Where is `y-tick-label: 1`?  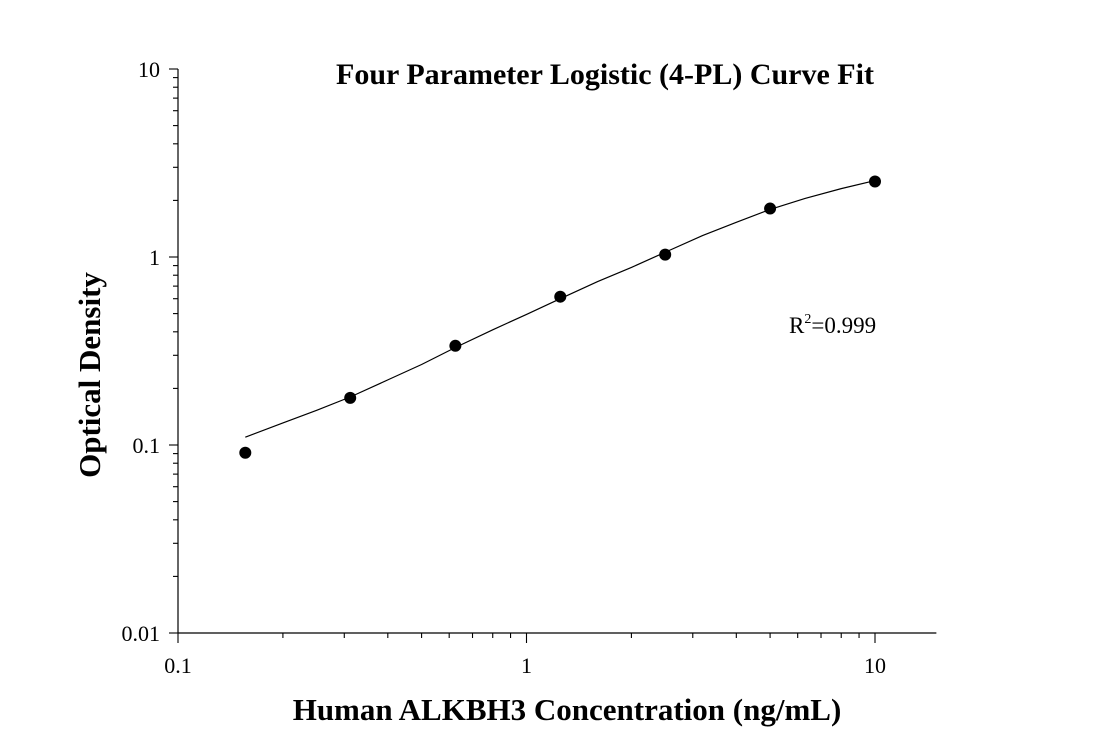
y-tick-label: 1 is located at coordinates (154, 257).